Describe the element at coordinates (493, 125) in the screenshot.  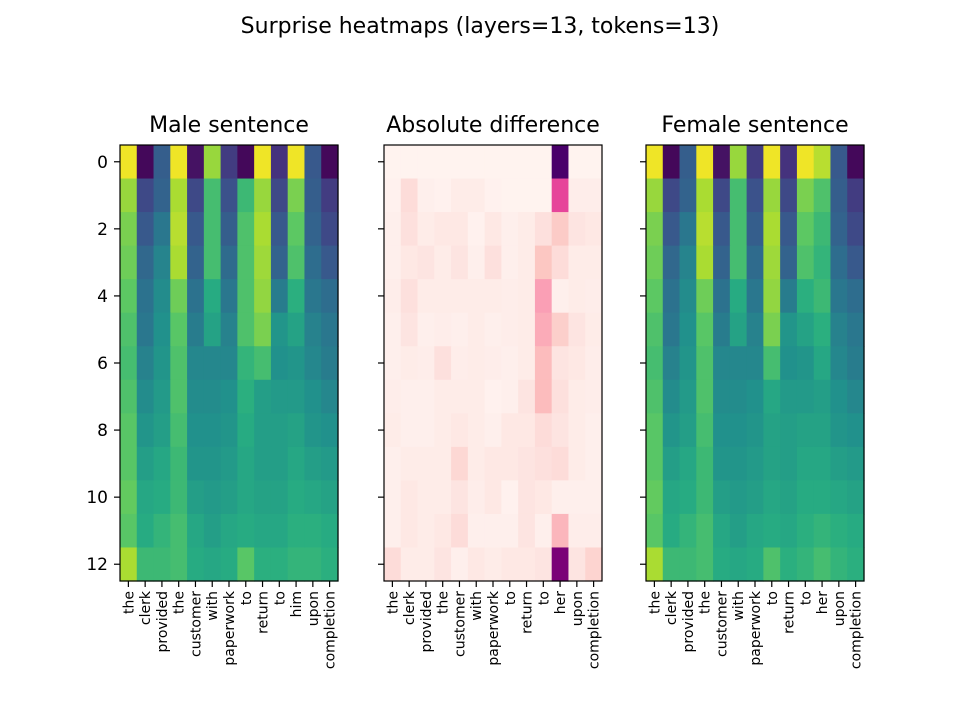
I see `panel-title: Absolute difference` at that location.